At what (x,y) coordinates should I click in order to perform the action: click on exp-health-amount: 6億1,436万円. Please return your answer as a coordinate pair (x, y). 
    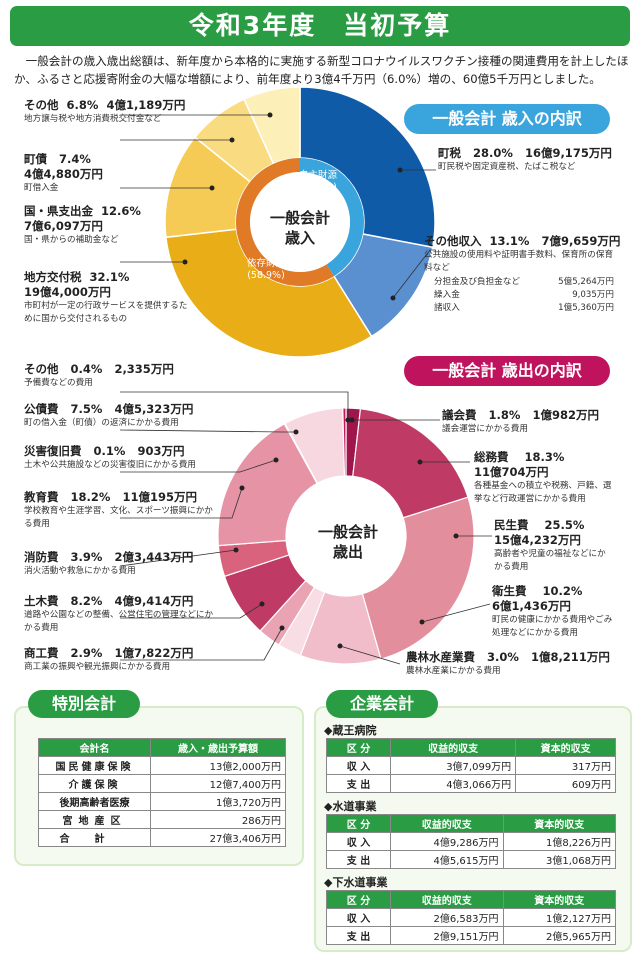
    Looking at the image, I should click on (531, 606).